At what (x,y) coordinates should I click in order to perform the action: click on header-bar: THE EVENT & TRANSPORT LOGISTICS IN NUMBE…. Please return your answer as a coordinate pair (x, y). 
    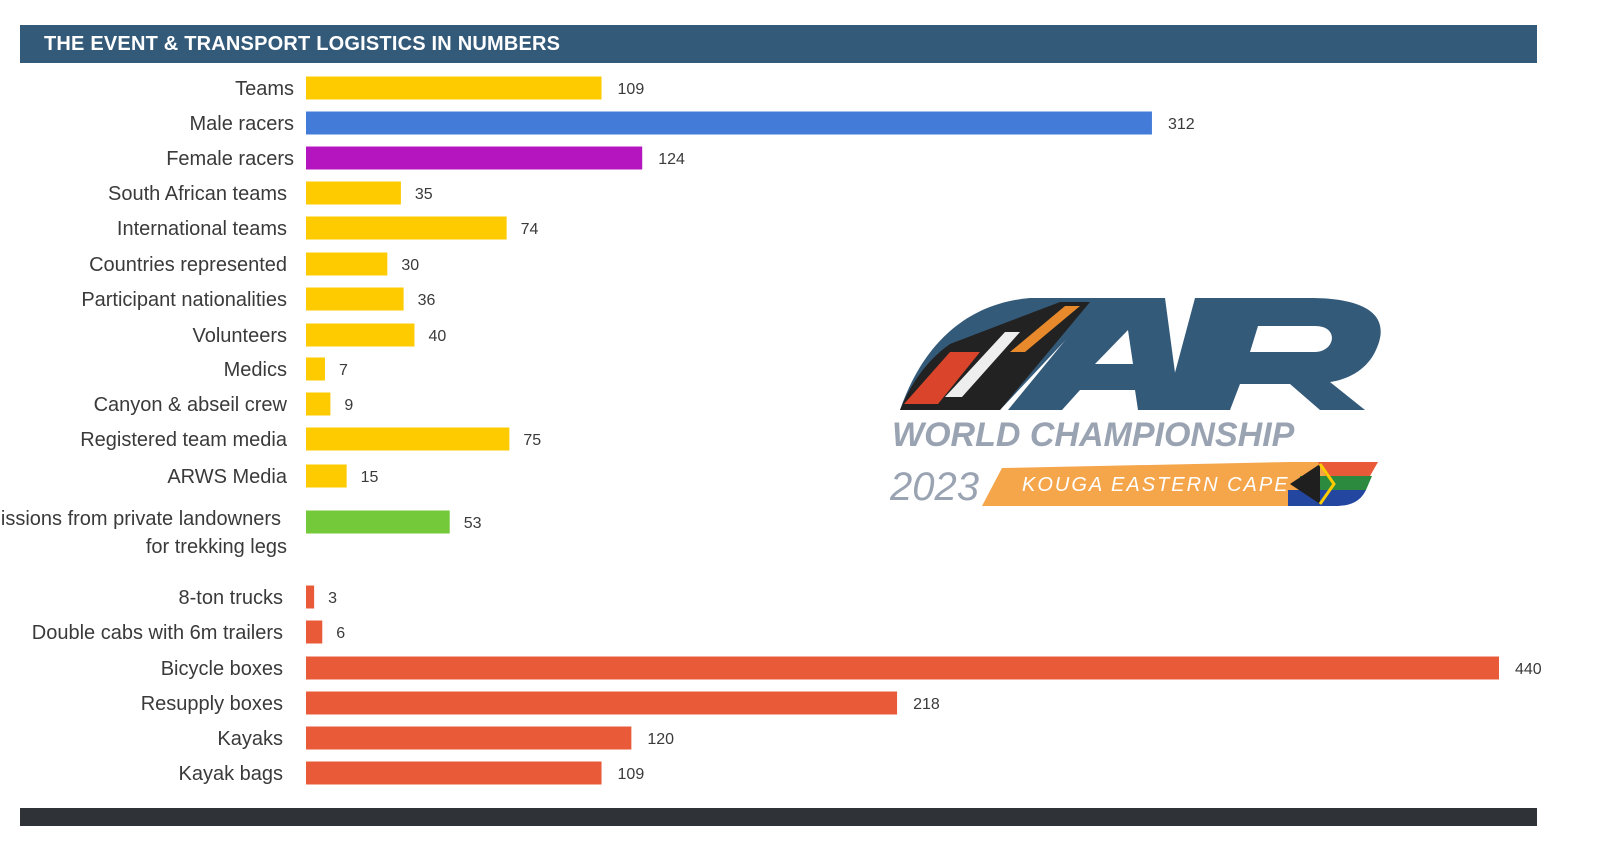
    Looking at the image, I should click on (778, 44).